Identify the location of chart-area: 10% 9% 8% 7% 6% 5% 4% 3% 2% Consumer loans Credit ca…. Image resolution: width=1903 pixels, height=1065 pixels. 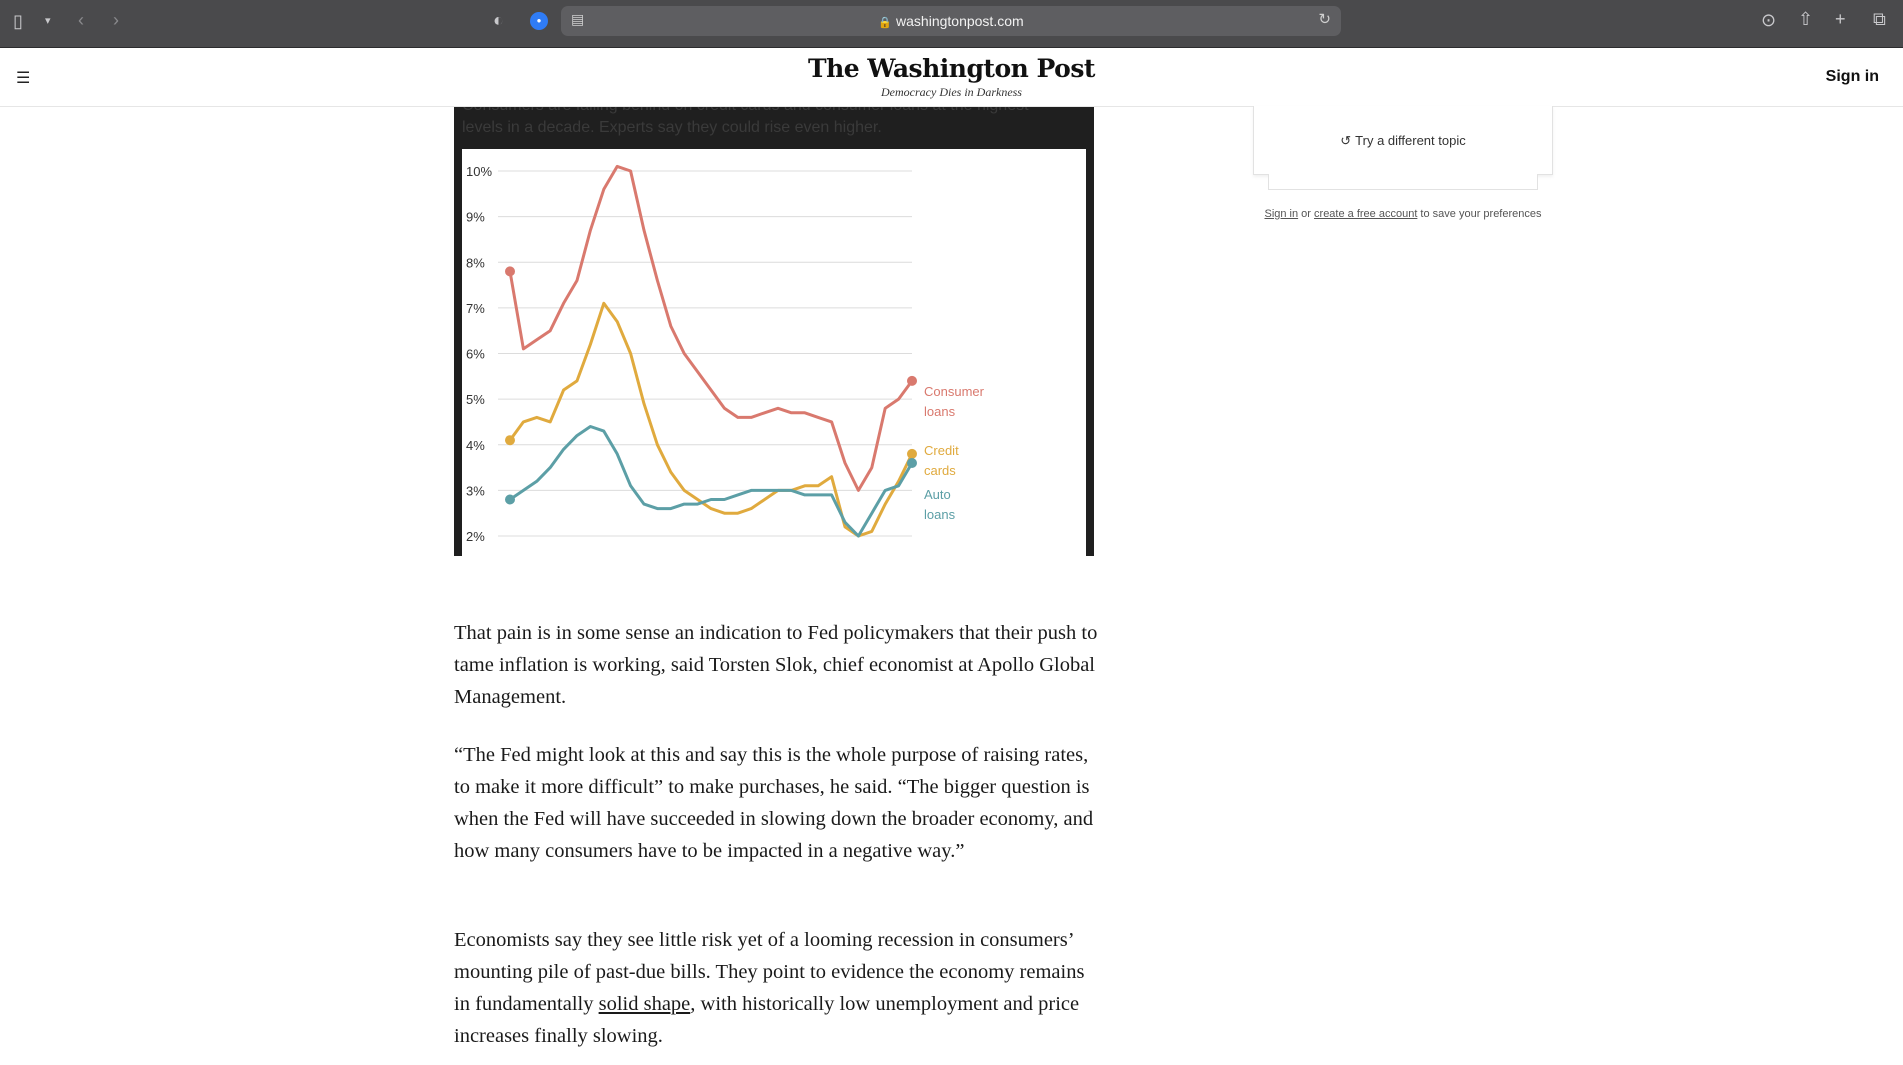
(774, 352).